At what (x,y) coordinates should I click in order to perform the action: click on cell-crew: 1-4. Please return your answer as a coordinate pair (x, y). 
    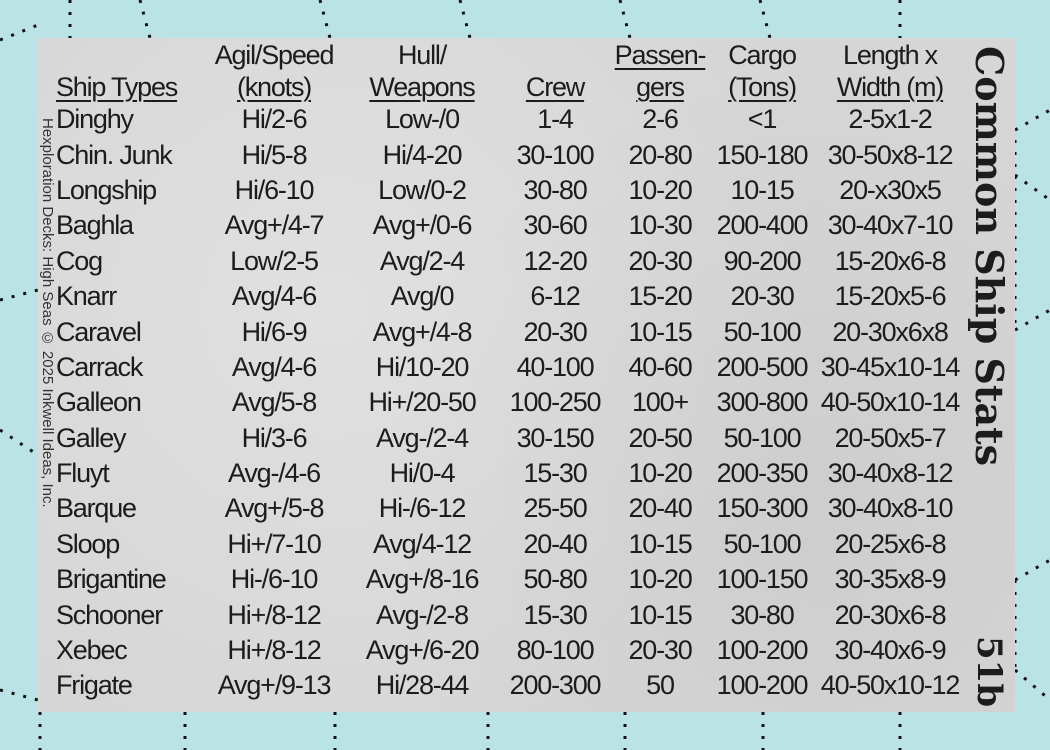
    Looking at the image, I should click on (555, 119).